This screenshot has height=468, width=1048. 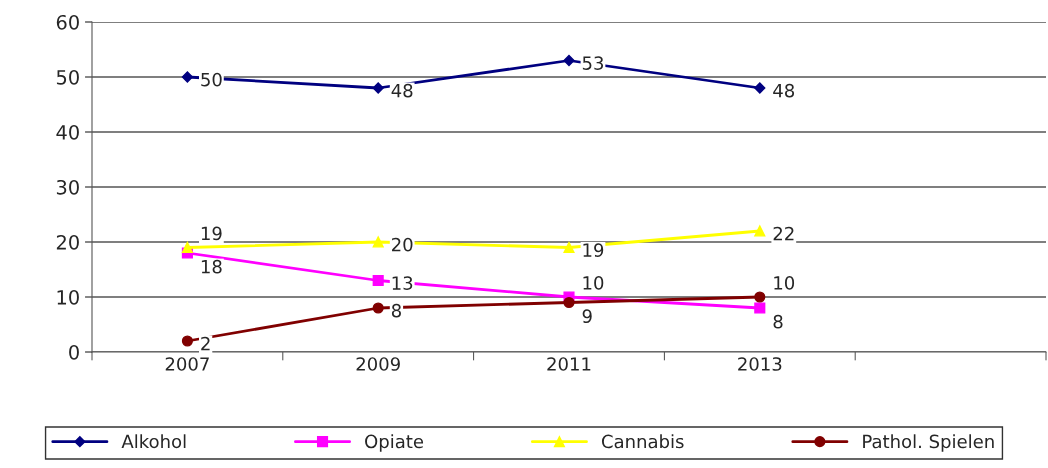 I want to click on data-label: 2, so click(x=205, y=343).